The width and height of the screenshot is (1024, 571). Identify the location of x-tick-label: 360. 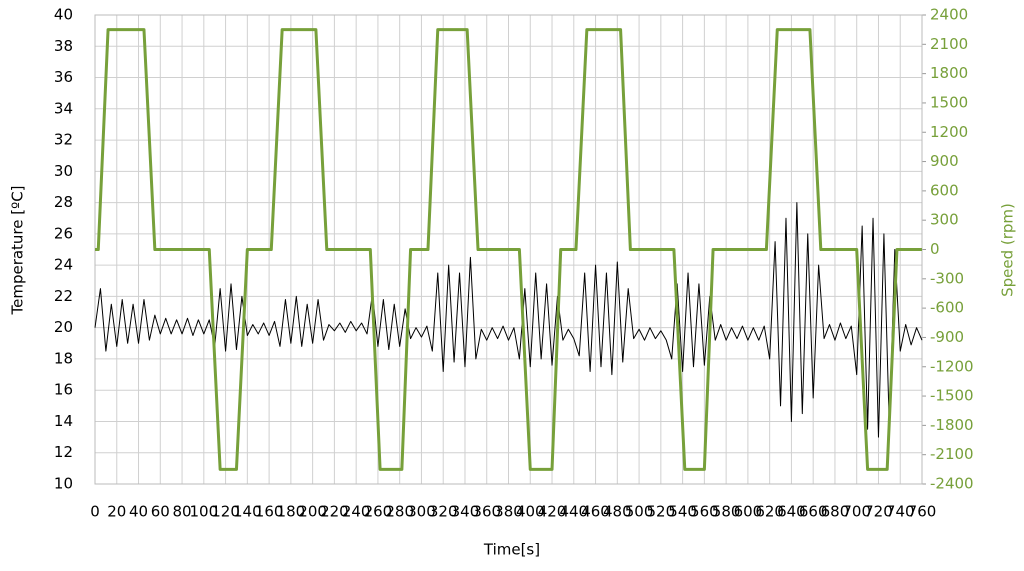
(486, 512).